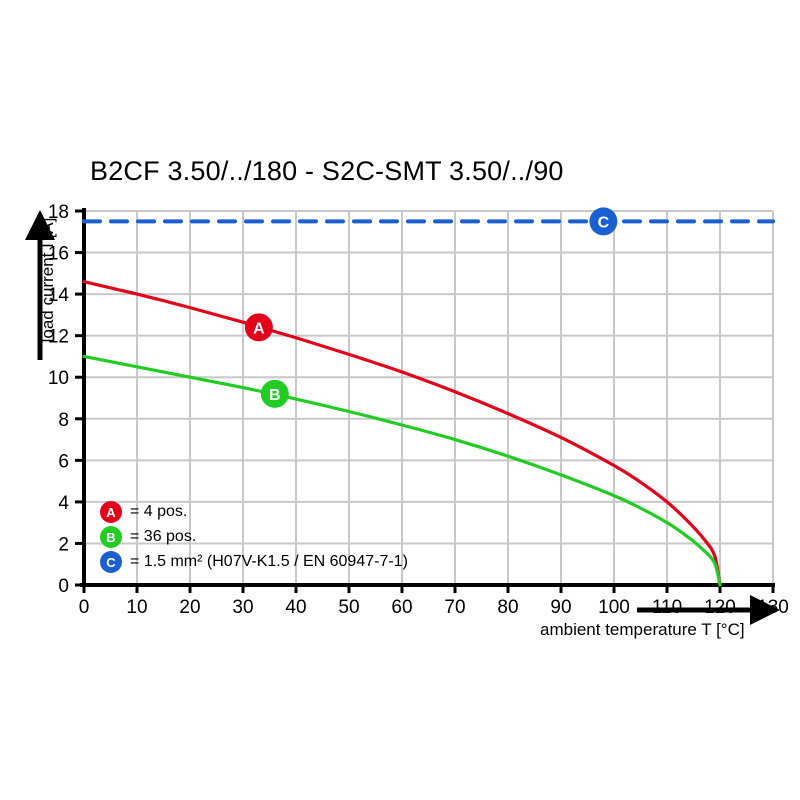 The width and height of the screenshot is (800, 800). Describe the element at coordinates (242, 607) in the screenshot. I see `x-tick-label: 30` at that location.